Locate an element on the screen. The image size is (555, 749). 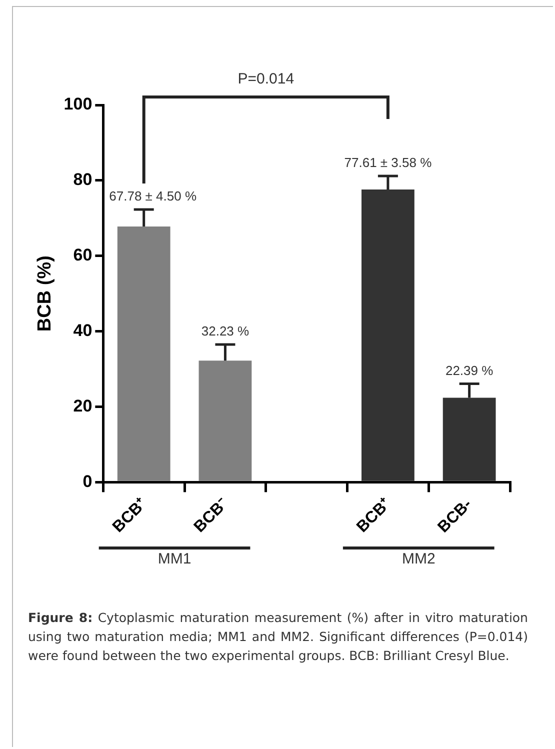
data-label: 77.61 ± 3.58 % is located at coordinates (388, 162).